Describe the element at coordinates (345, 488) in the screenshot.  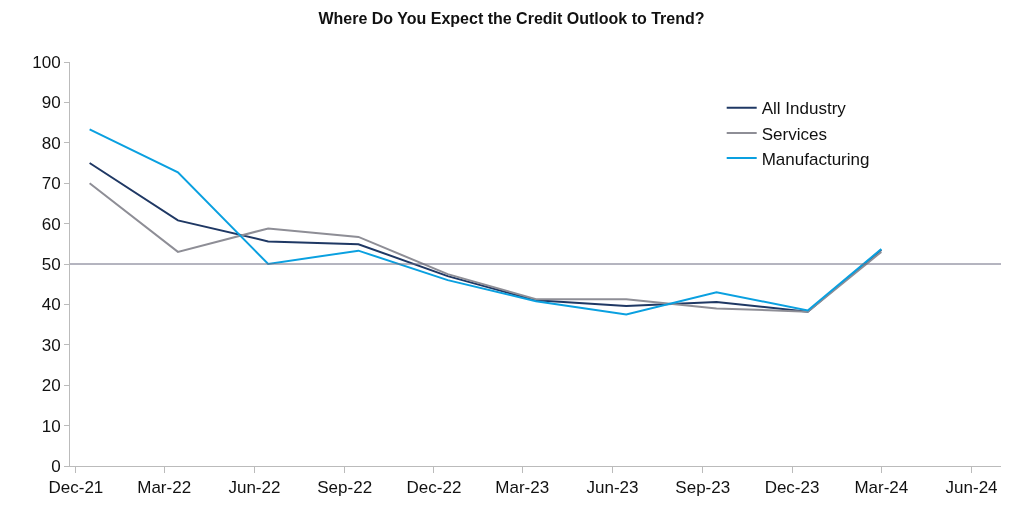
I see `x-tick-label: Sep-22` at that location.